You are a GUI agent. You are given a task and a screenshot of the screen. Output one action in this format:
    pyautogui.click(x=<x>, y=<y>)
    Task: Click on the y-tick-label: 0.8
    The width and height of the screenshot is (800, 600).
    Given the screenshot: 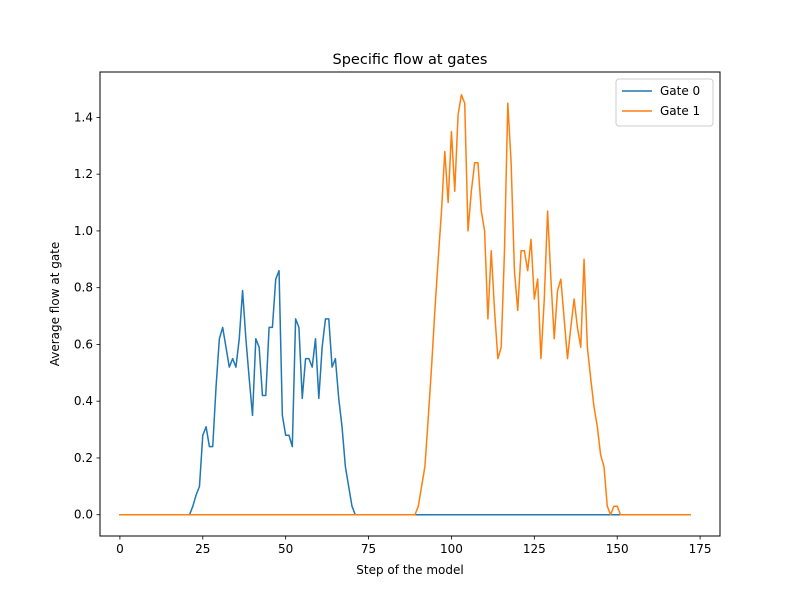 What is the action you would take?
    pyautogui.click(x=83, y=288)
    